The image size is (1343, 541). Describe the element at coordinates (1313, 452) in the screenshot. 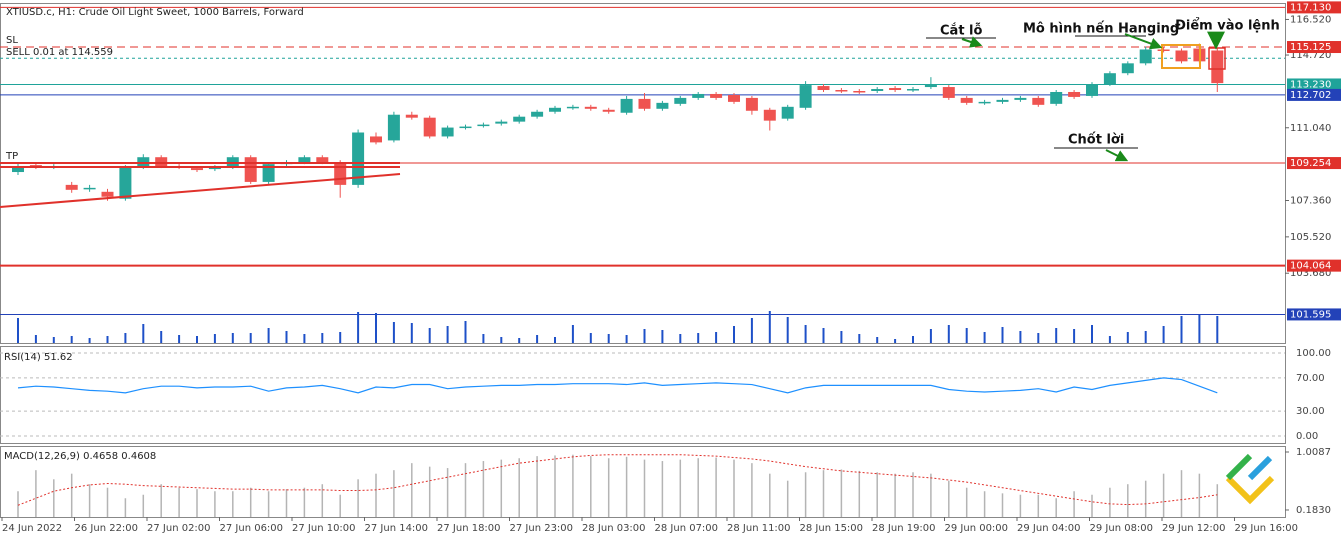

I see `y-tick-label: 1.0087` at that location.